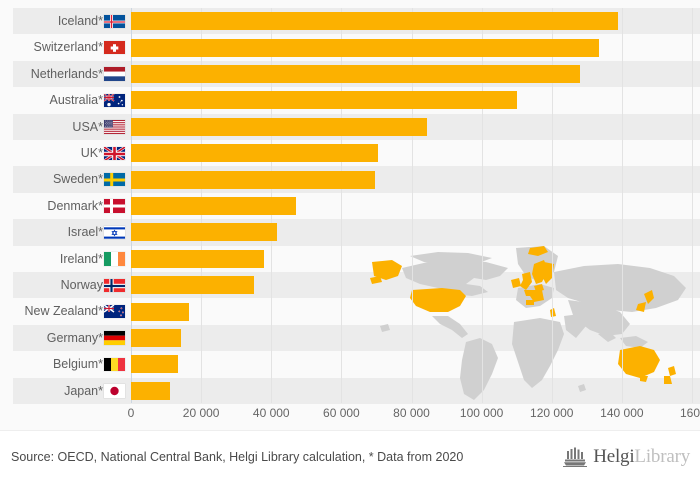 The height and width of the screenshot is (484, 700). Describe the element at coordinates (114, 74) in the screenshot. I see `netherlands-flag` at that location.